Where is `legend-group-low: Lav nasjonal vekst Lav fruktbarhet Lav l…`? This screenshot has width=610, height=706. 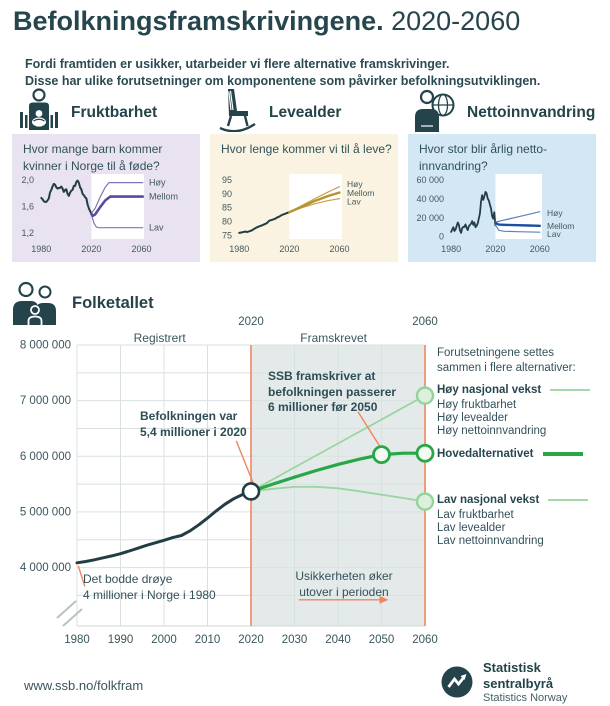
legend-group-low: Lav nasjonal vekst Lav fruktbarhet Lav l… is located at coordinates (513, 520).